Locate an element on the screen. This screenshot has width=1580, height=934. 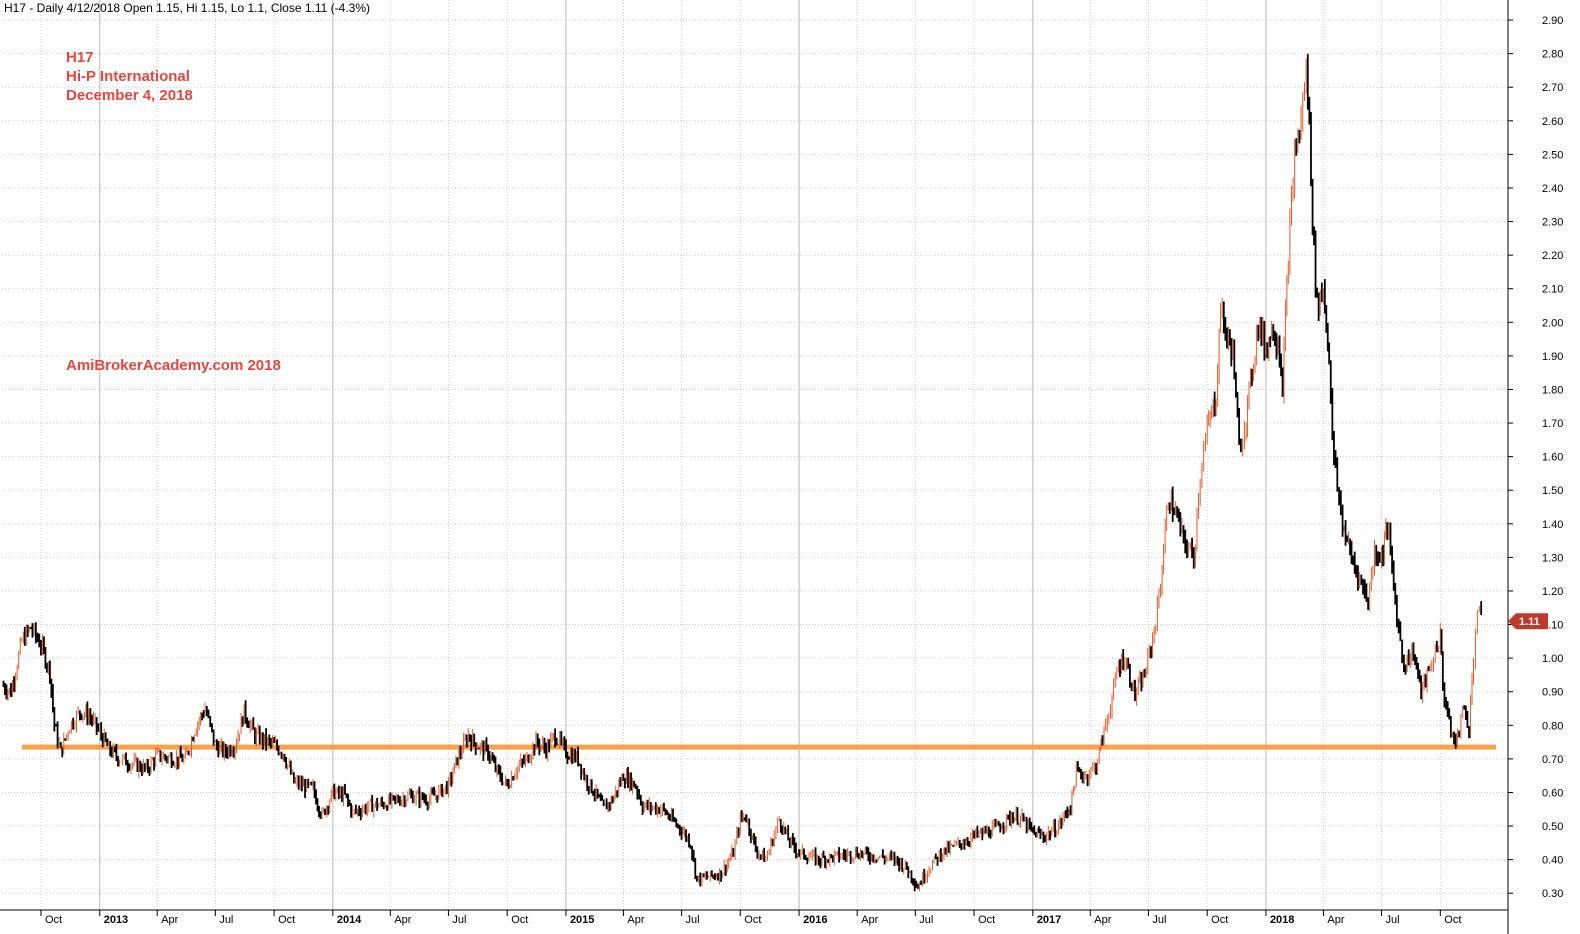
y-tick-label: 1.90 is located at coordinates (1552, 357).